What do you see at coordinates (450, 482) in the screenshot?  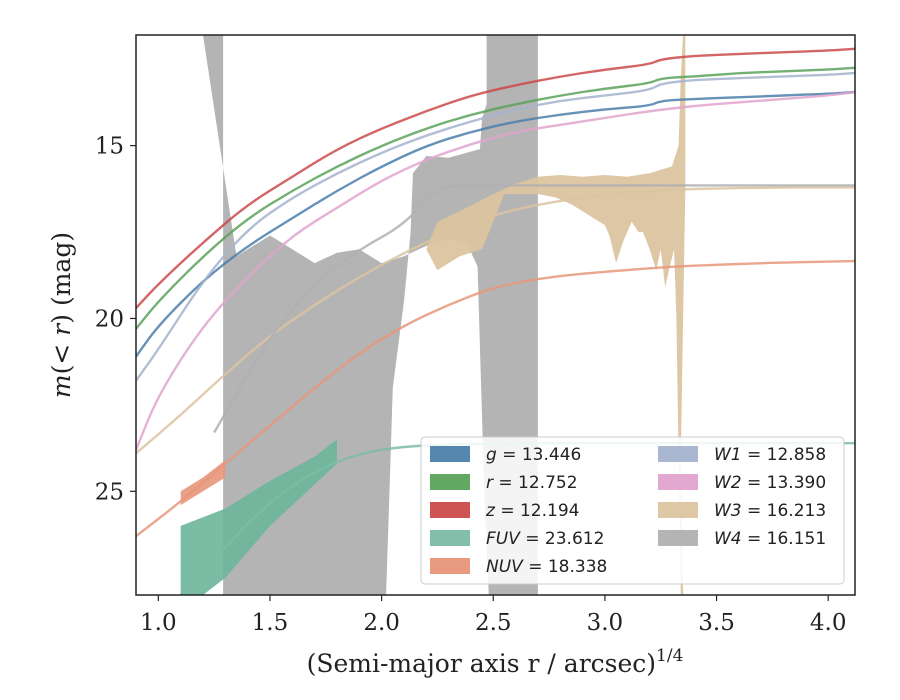 I see `r-legend-swatch` at bounding box center [450, 482].